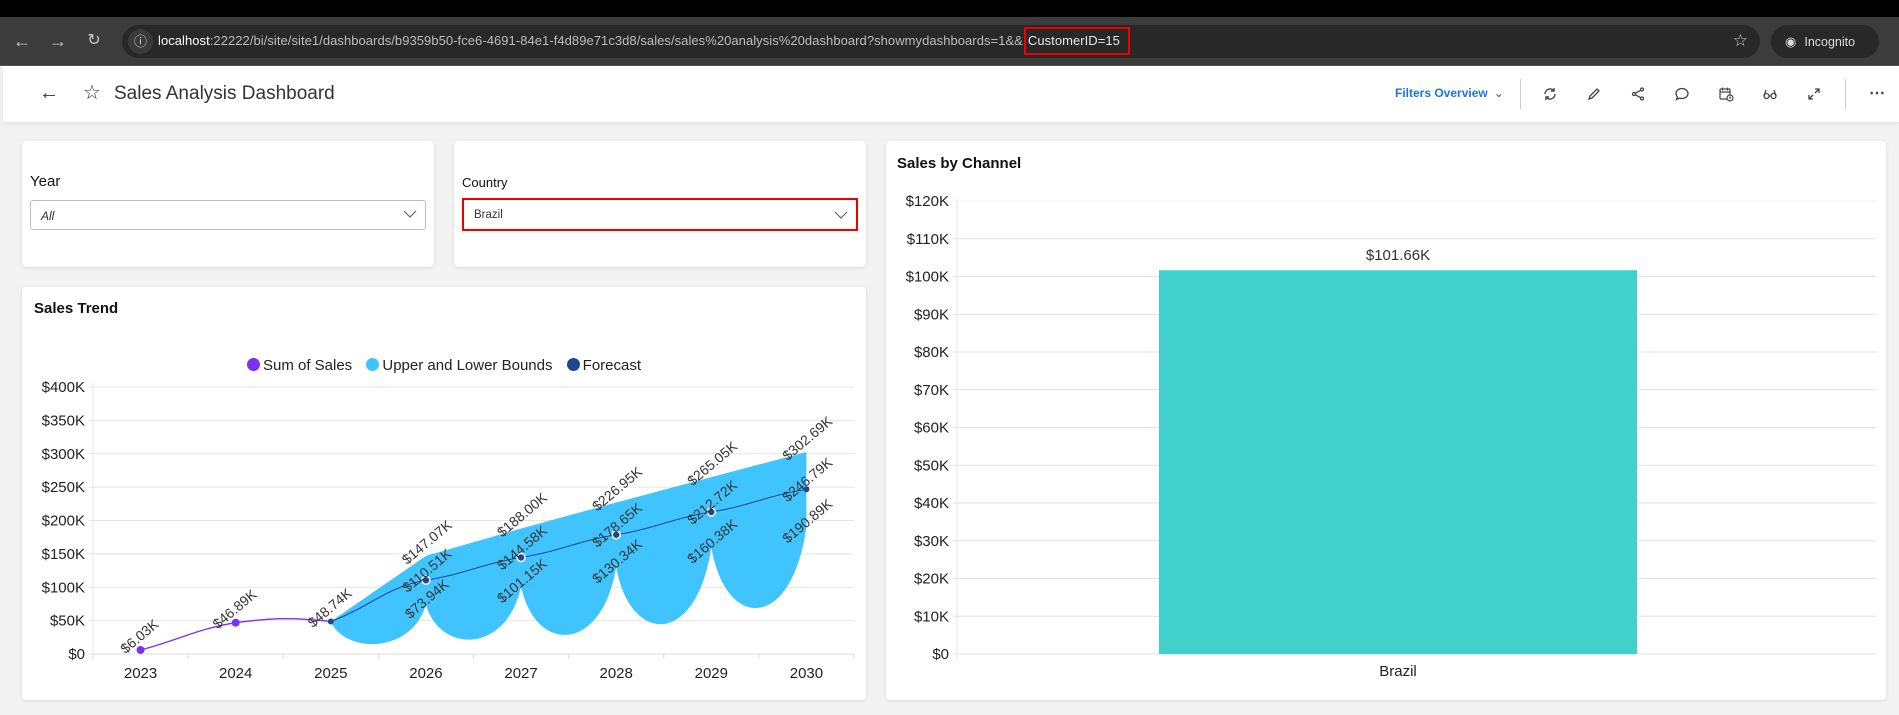  I want to click on refresh-icon, so click(1550, 94).